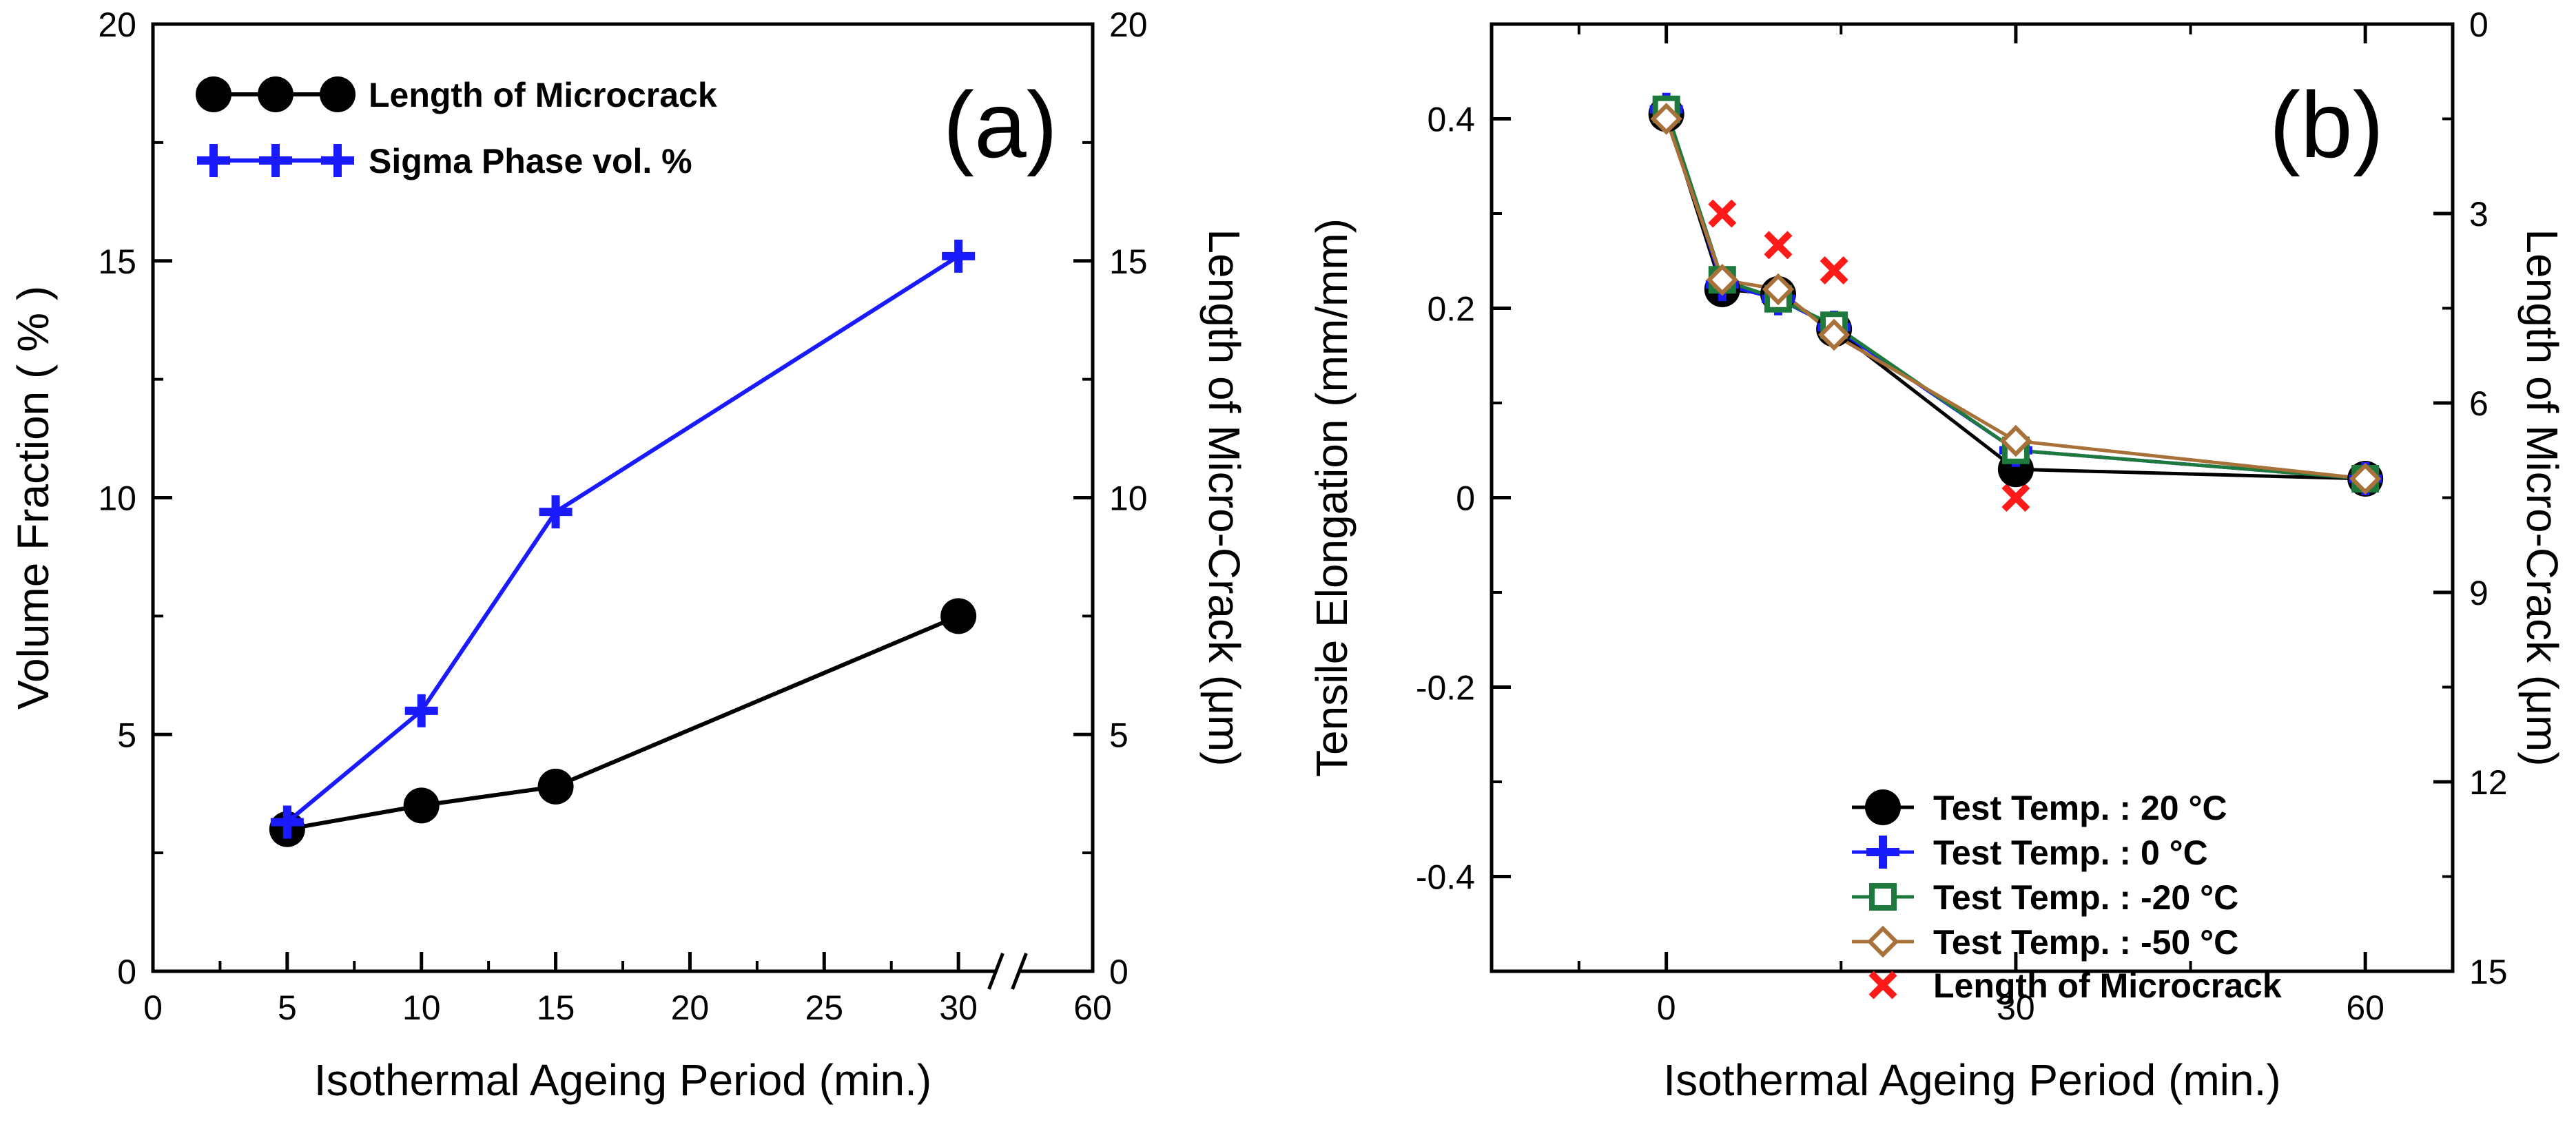 This screenshot has width=2576, height=1129. I want to click on y-axis-label: Tensile Elongation (mm/mm), so click(1332, 497).